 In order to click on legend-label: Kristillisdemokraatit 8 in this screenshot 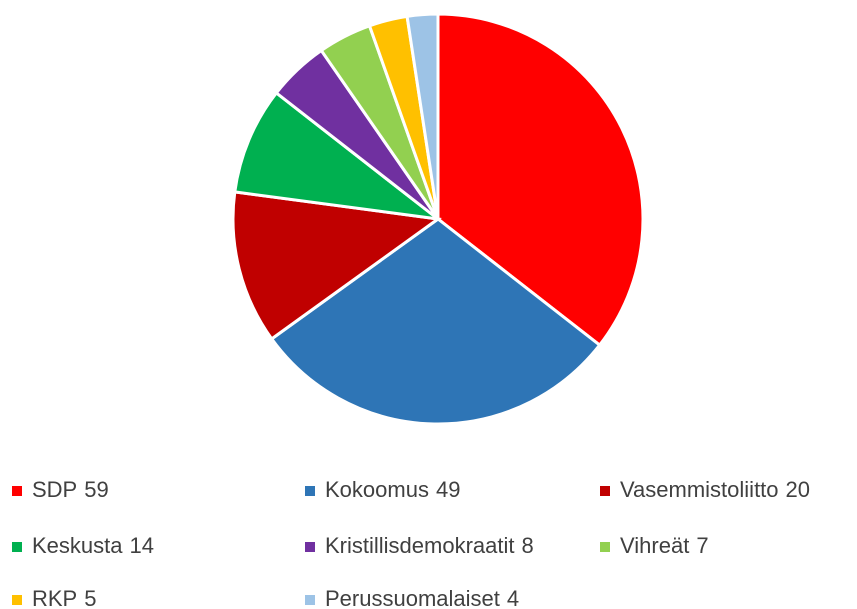, I will do `click(429, 545)`.